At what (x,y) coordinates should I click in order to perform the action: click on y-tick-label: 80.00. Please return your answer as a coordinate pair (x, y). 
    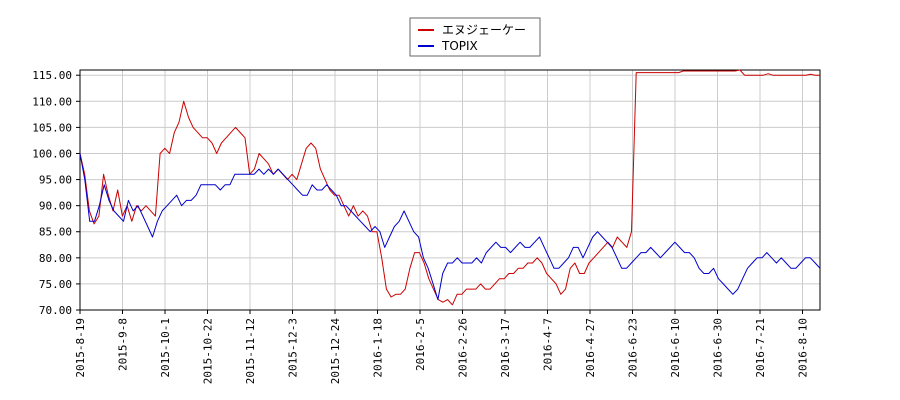
    Looking at the image, I should click on (55, 258).